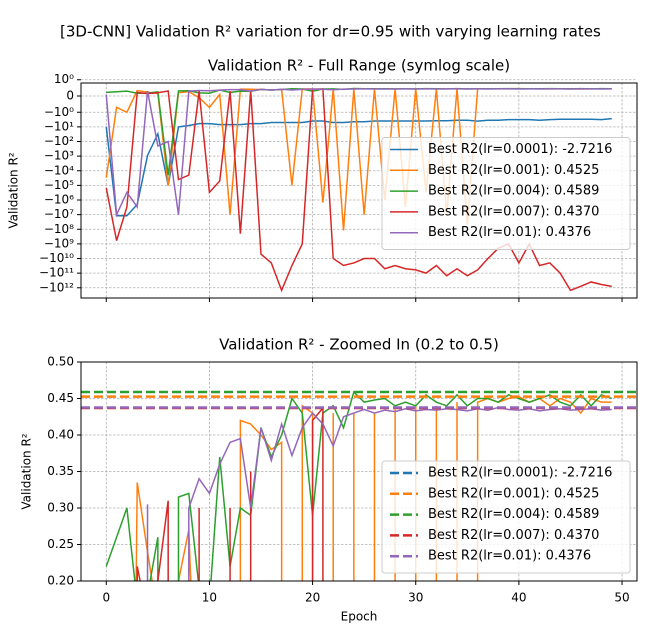  I want to click on y-tick-label: −10¹, so click(59, 126).